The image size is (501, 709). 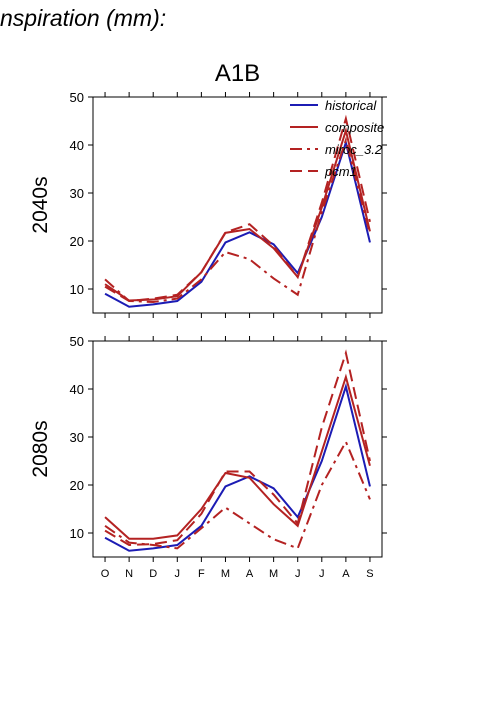 What do you see at coordinates (237, 73) in the screenshot?
I see `chart-title: A1B` at bounding box center [237, 73].